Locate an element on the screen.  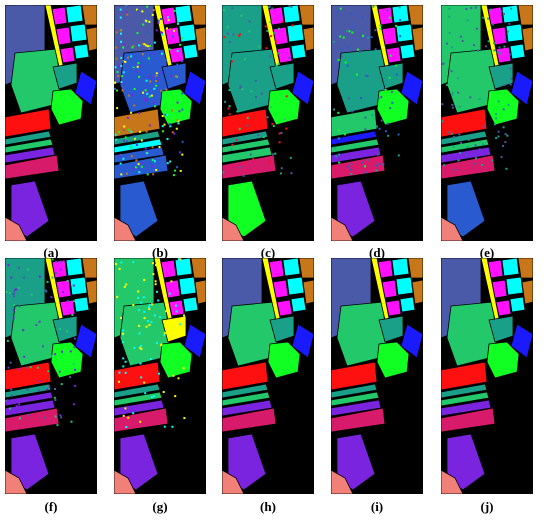
map-image is located at coordinates (487, 376).